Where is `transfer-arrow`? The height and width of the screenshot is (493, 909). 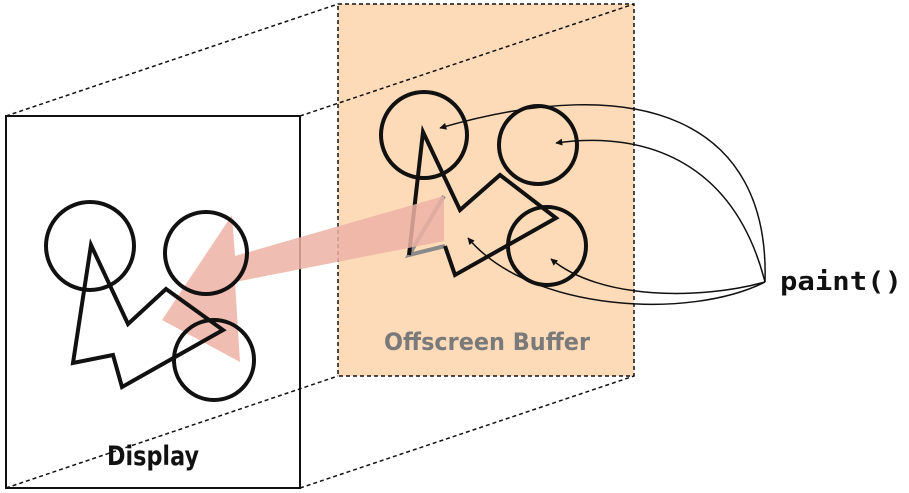 transfer-arrow is located at coordinates (303, 279).